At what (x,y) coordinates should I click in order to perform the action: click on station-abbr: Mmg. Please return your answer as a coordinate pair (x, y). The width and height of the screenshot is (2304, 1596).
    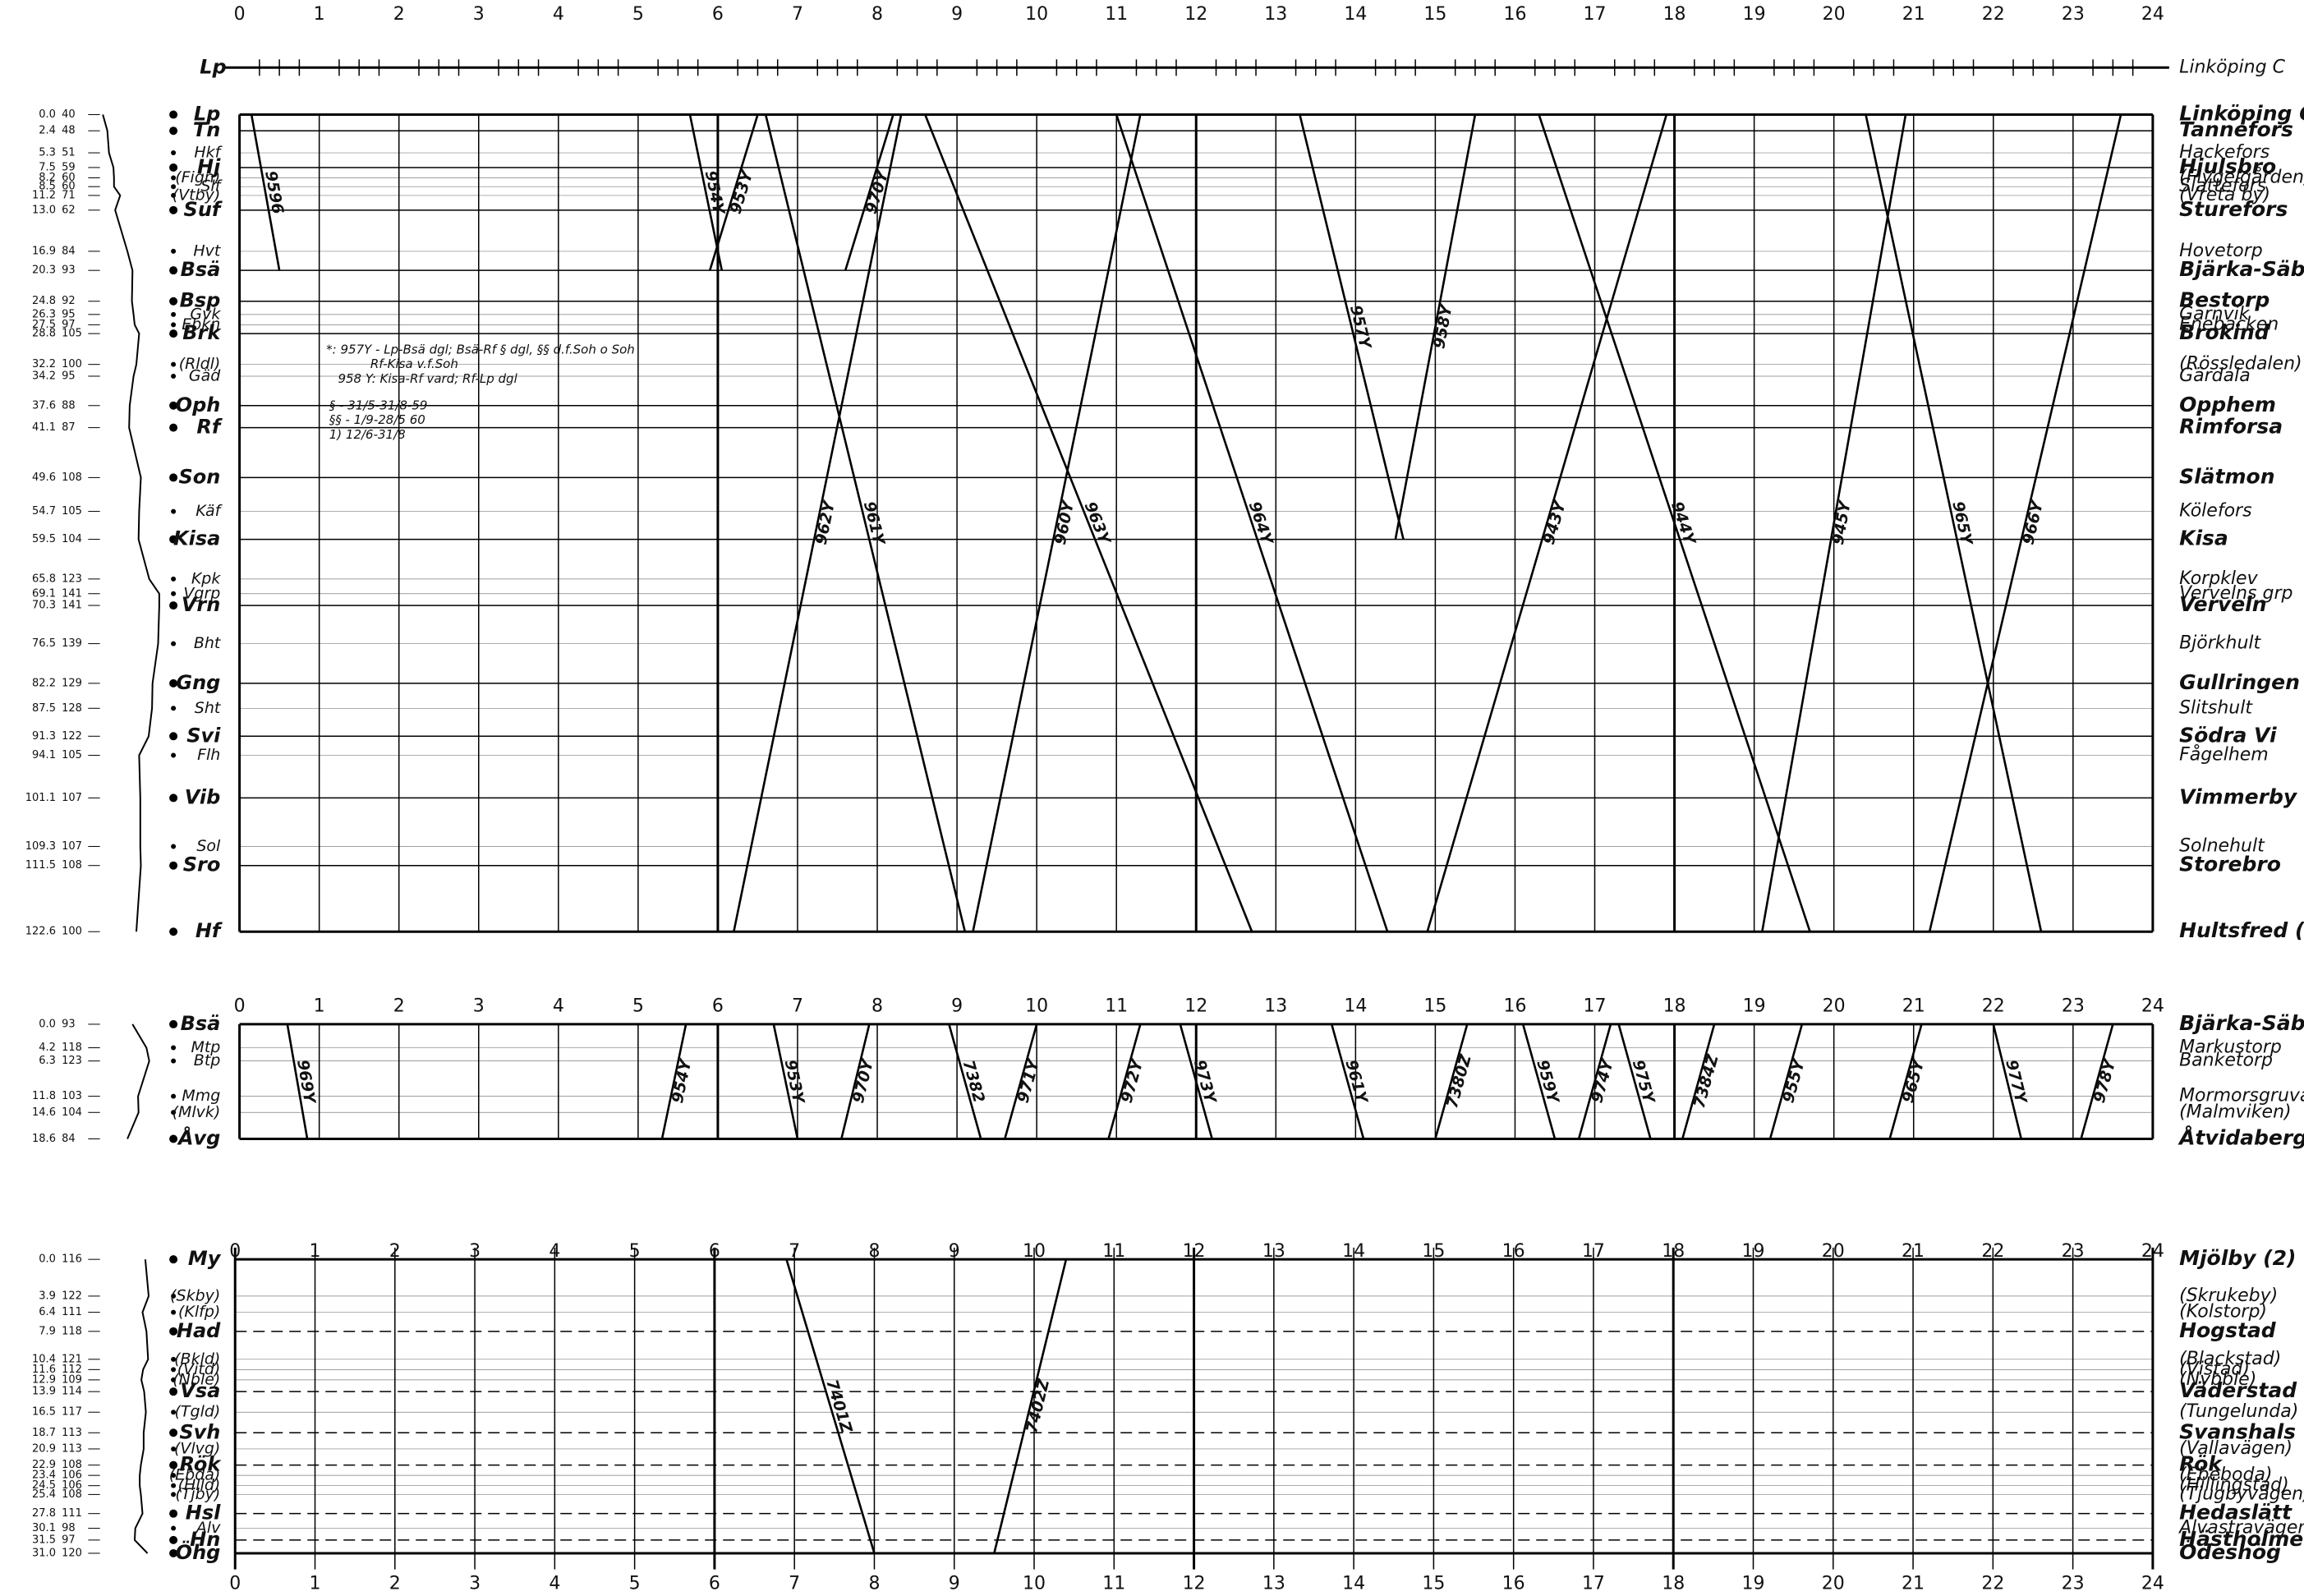
    Looking at the image, I should click on (201, 1096).